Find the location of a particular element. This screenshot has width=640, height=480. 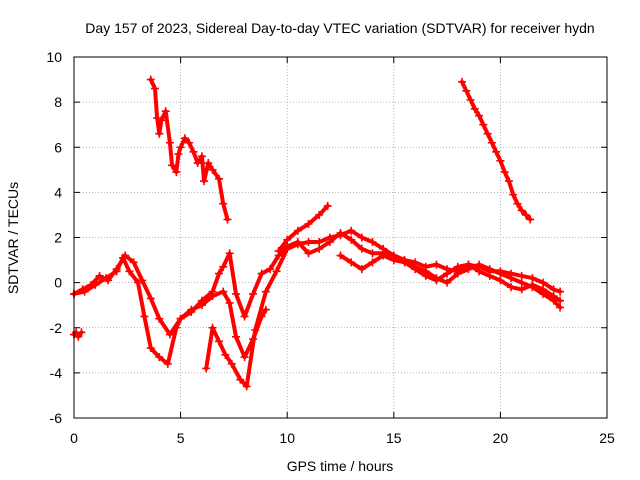

y-tick-label: 10 is located at coordinates (54, 57).